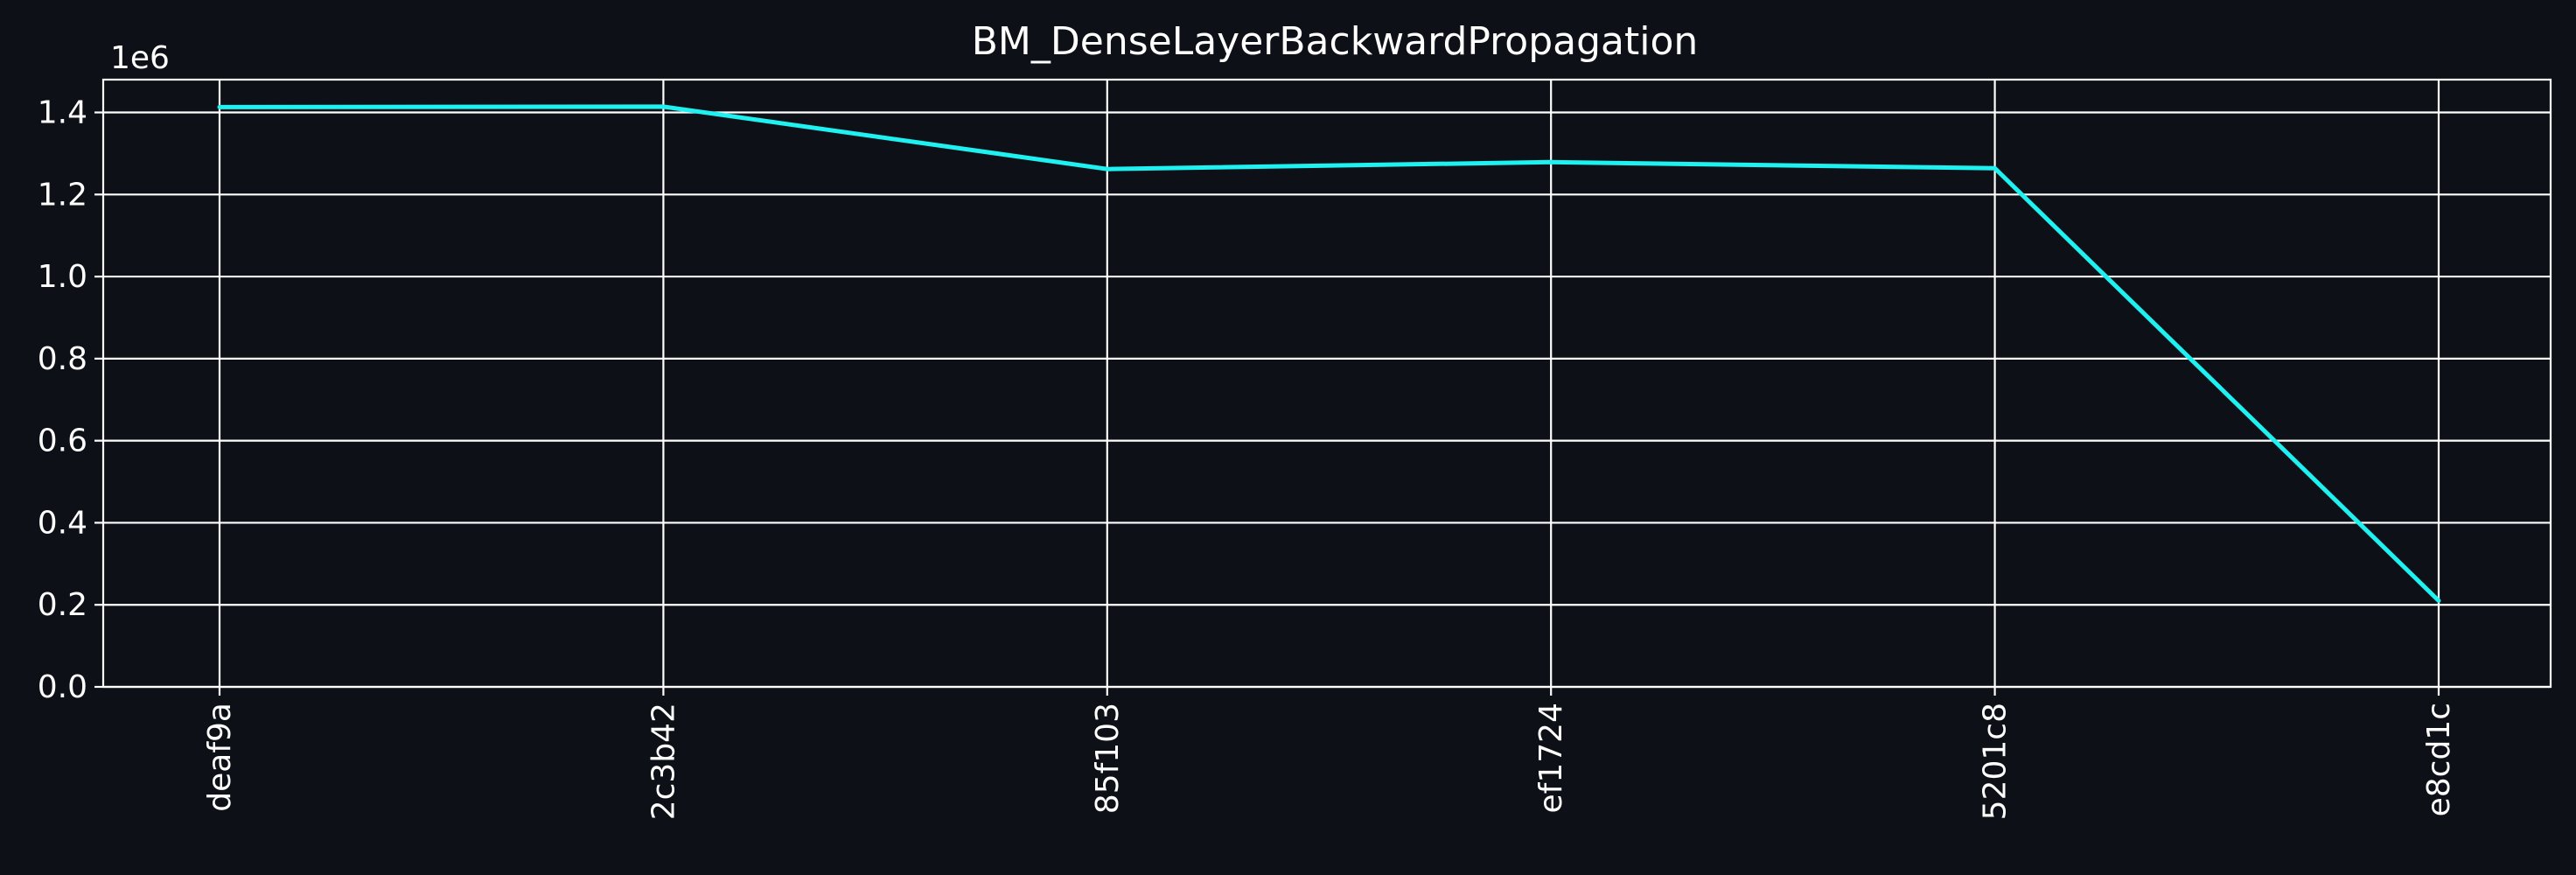  What do you see at coordinates (2439, 759) in the screenshot?
I see `x-tick-label: e8cd1c` at bounding box center [2439, 759].